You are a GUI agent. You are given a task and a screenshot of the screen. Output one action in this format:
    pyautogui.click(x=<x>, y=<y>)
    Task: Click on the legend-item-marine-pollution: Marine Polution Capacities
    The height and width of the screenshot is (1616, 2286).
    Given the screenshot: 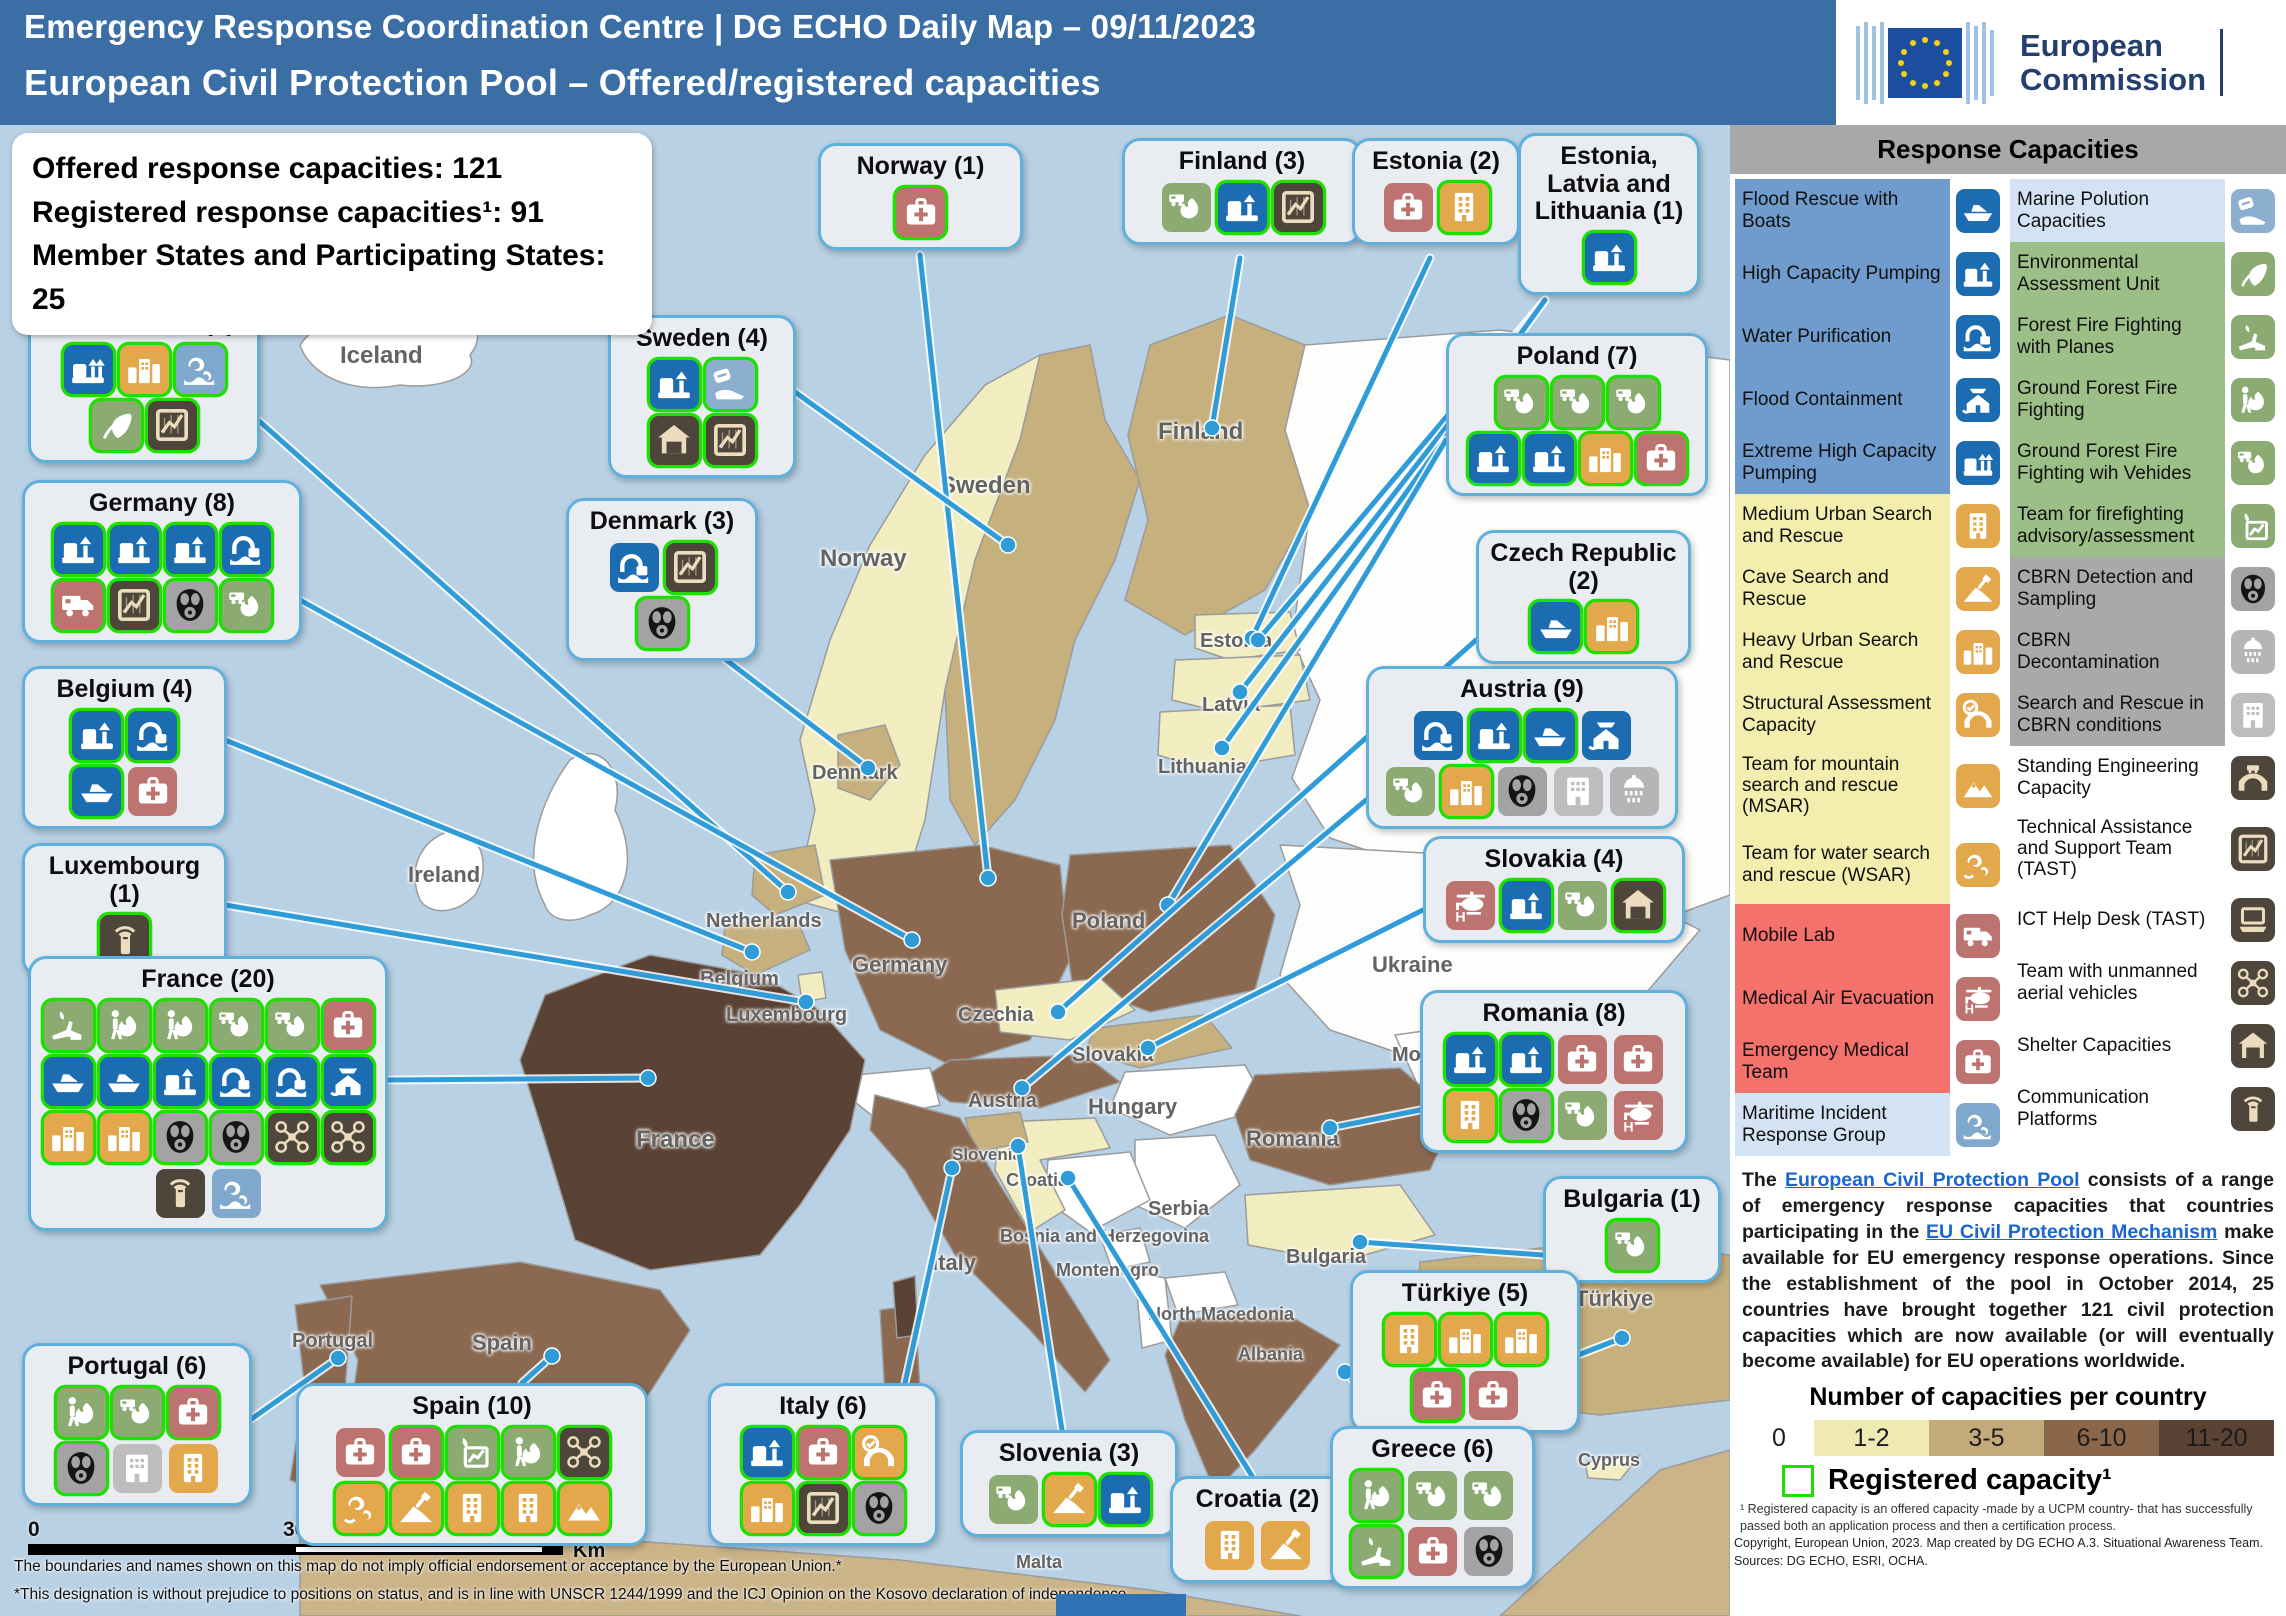 What is the action you would take?
    pyautogui.click(x=2145, y=210)
    